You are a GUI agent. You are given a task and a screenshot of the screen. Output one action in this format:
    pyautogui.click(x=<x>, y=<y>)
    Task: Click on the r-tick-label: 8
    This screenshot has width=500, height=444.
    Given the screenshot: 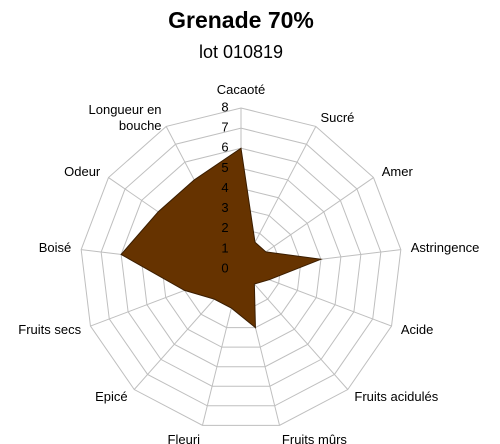 What is the action you would take?
    pyautogui.click(x=224, y=106)
    